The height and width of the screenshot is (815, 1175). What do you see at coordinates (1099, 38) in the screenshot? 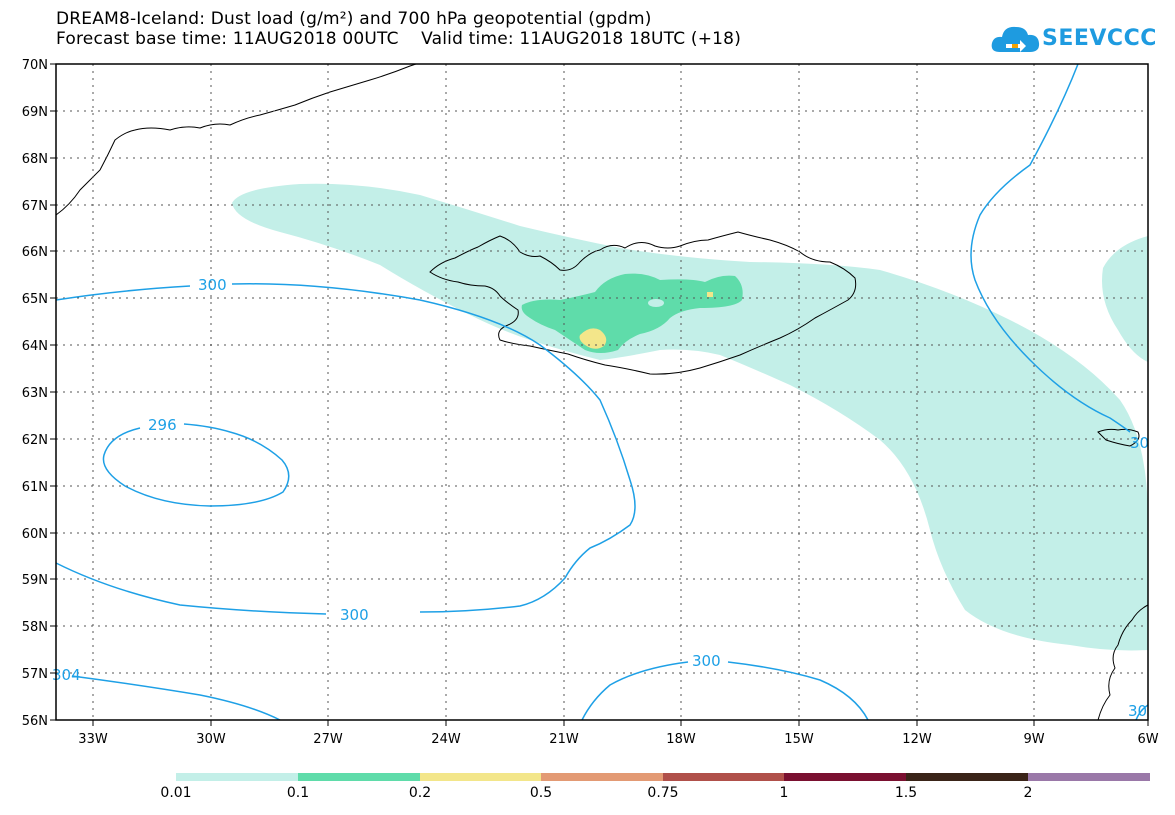
I see `logo-text: SEEVCCC` at bounding box center [1099, 38].